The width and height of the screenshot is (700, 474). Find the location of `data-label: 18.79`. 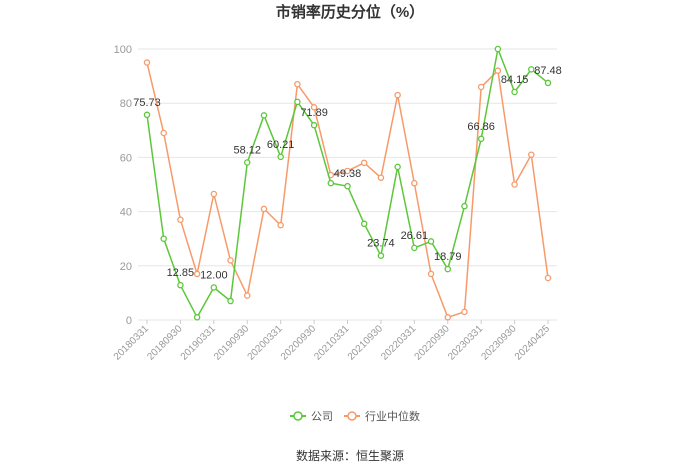

data-label: 18.79 is located at coordinates (448, 257).